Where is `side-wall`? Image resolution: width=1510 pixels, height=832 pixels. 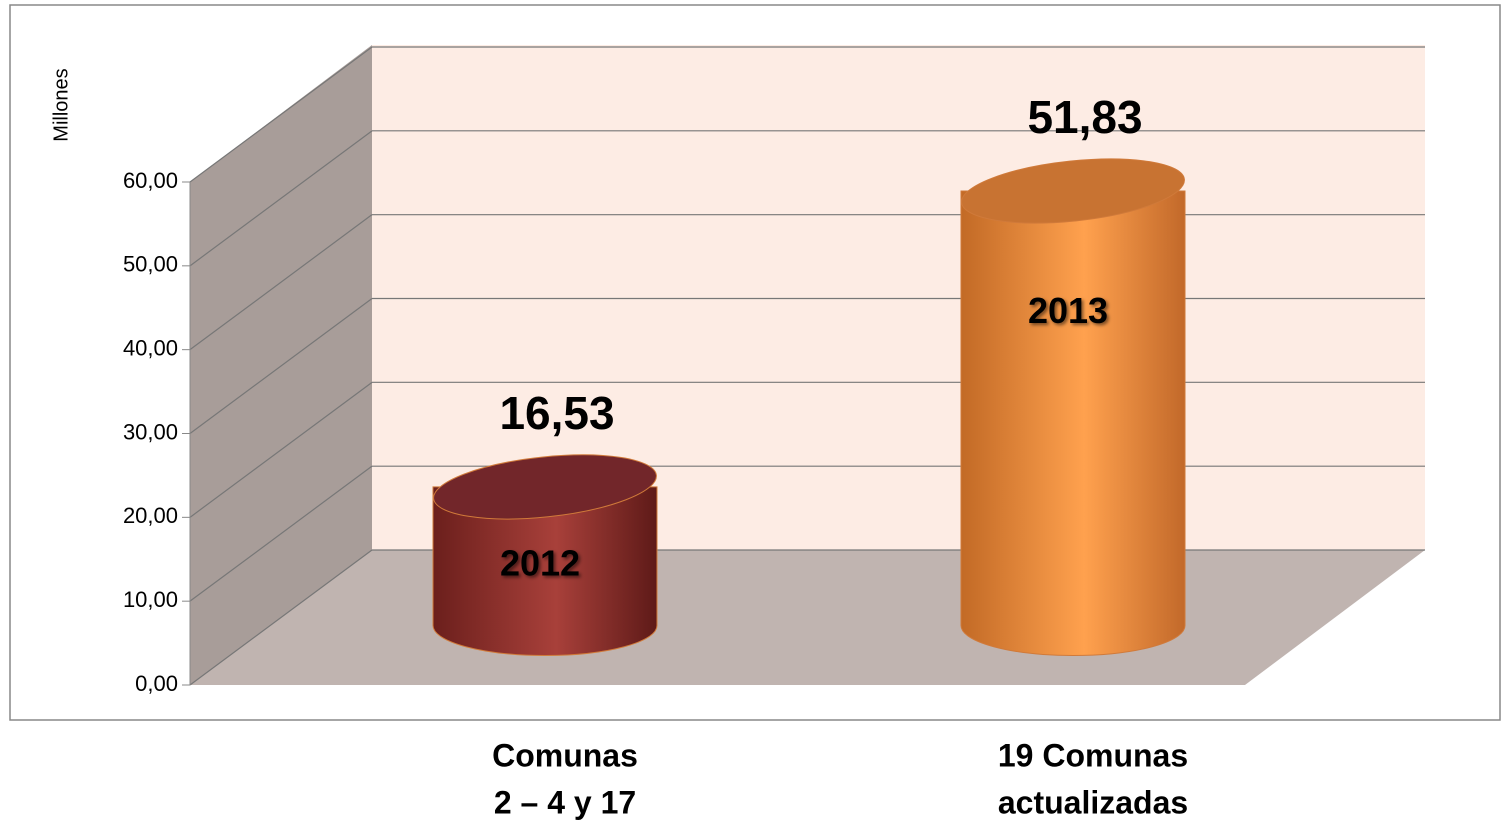 side-wall is located at coordinates (281, 365).